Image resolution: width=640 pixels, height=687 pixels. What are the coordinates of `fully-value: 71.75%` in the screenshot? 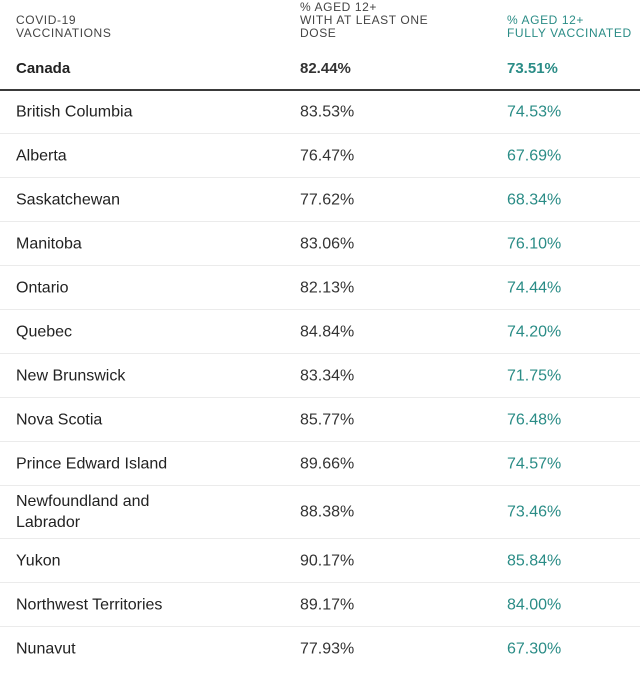 It's located at (534, 375).